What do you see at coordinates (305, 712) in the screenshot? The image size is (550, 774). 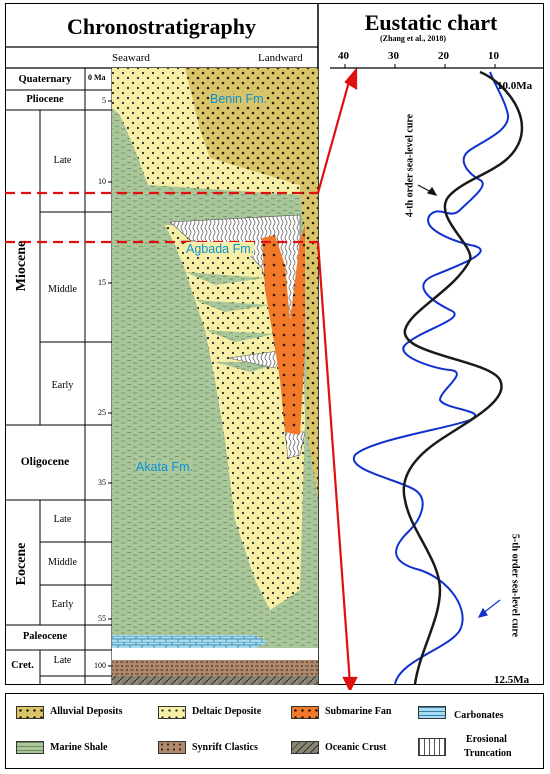 I see `submarine-swatch` at bounding box center [305, 712].